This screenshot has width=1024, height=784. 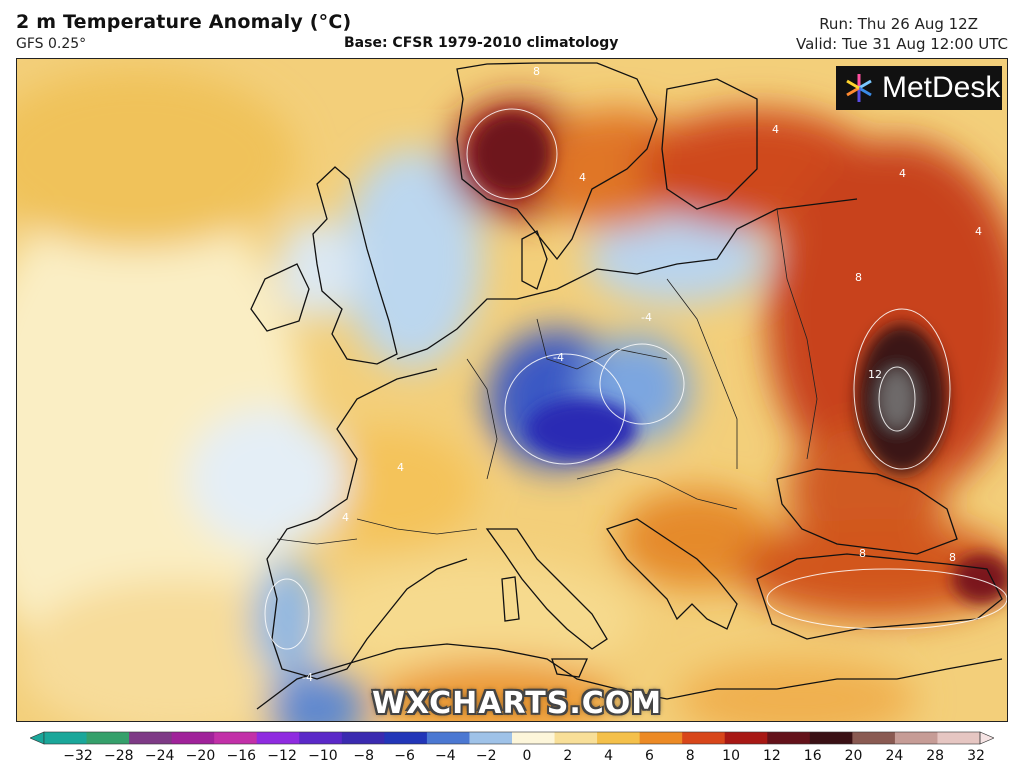 What do you see at coordinates (853, 756) in the screenshot?
I see `legend-tick-label: 20` at bounding box center [853, 756].